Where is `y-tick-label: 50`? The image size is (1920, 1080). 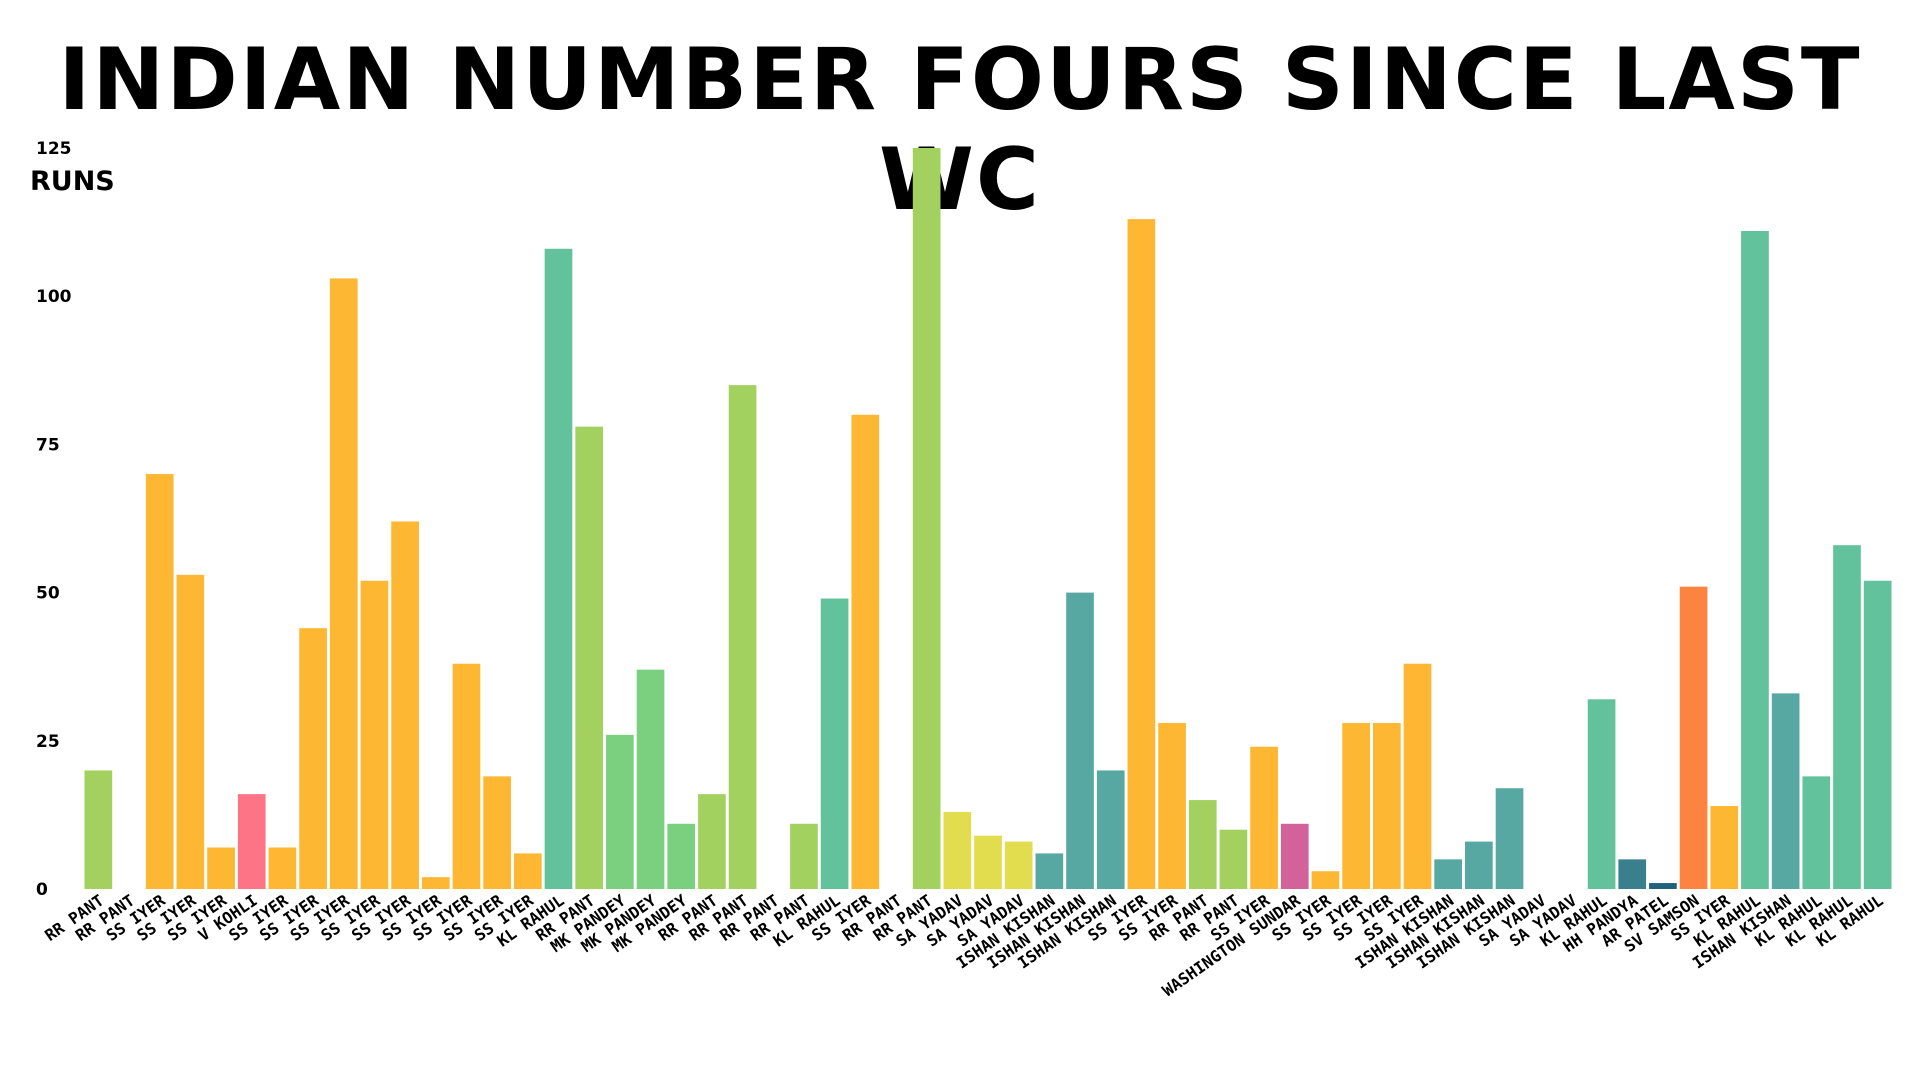 y-tick-label: 50 is located at coordinates (48, 594).